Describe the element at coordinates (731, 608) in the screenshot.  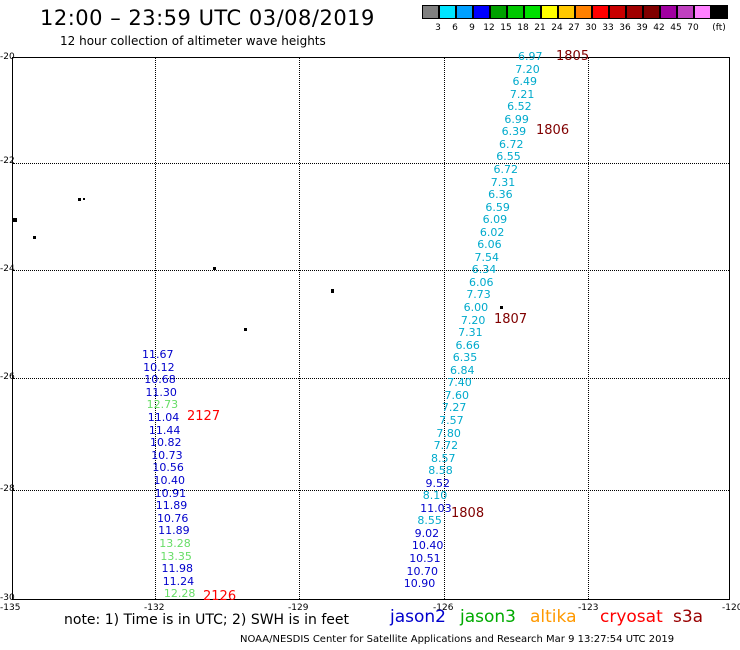
I see `longitude-label: -120` at that location.